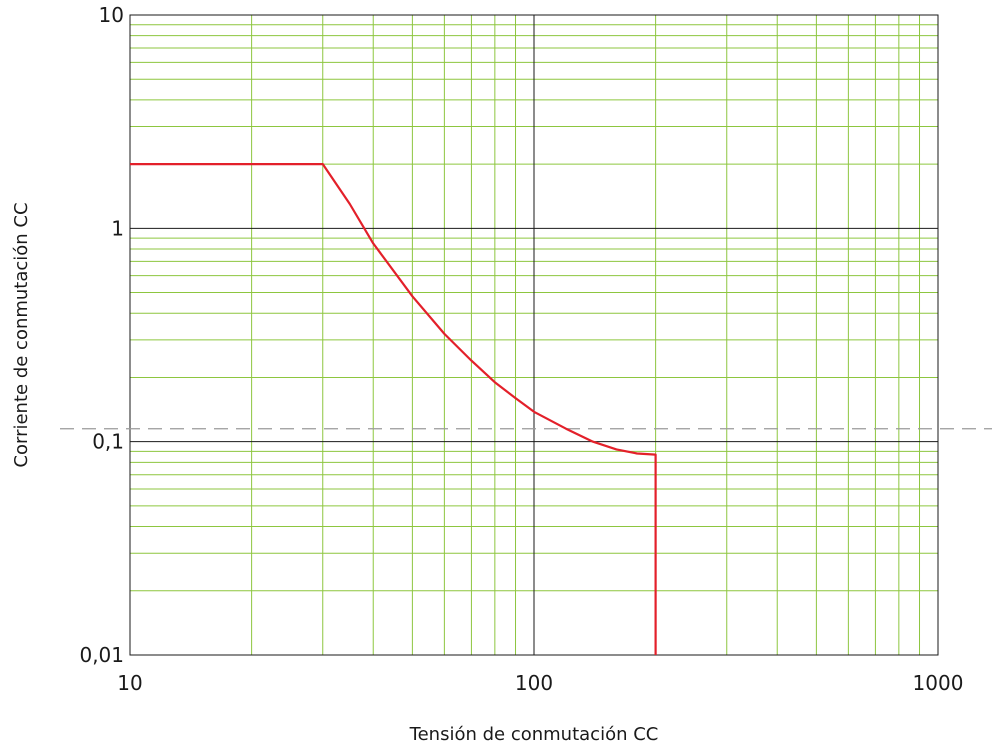  Describe the element at coordinates (117, 228) in the screenshot. I see `y-tick-label: 1` at that location.